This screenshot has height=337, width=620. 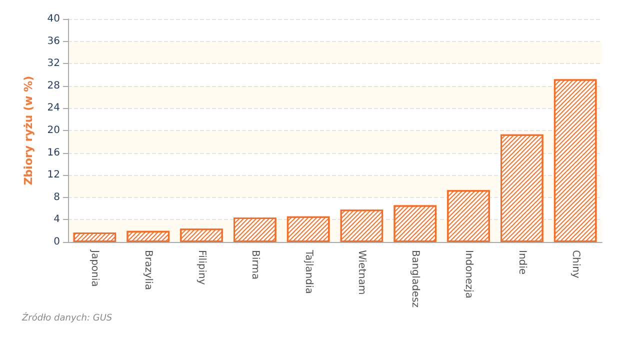 I want to click on y-tick-label: 8, so click(x=57, y=197).